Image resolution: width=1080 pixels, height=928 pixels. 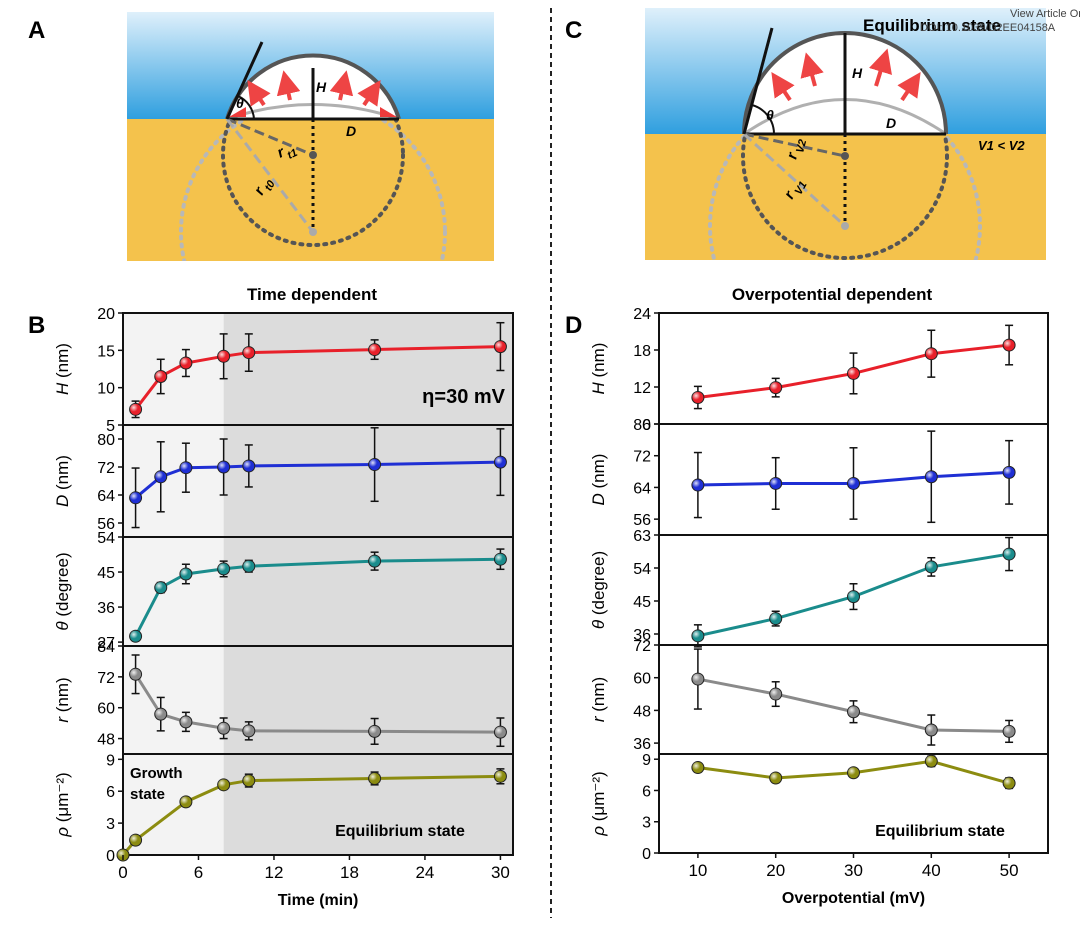 I want to click on center-v1-dot, so click(x=845, y=226).